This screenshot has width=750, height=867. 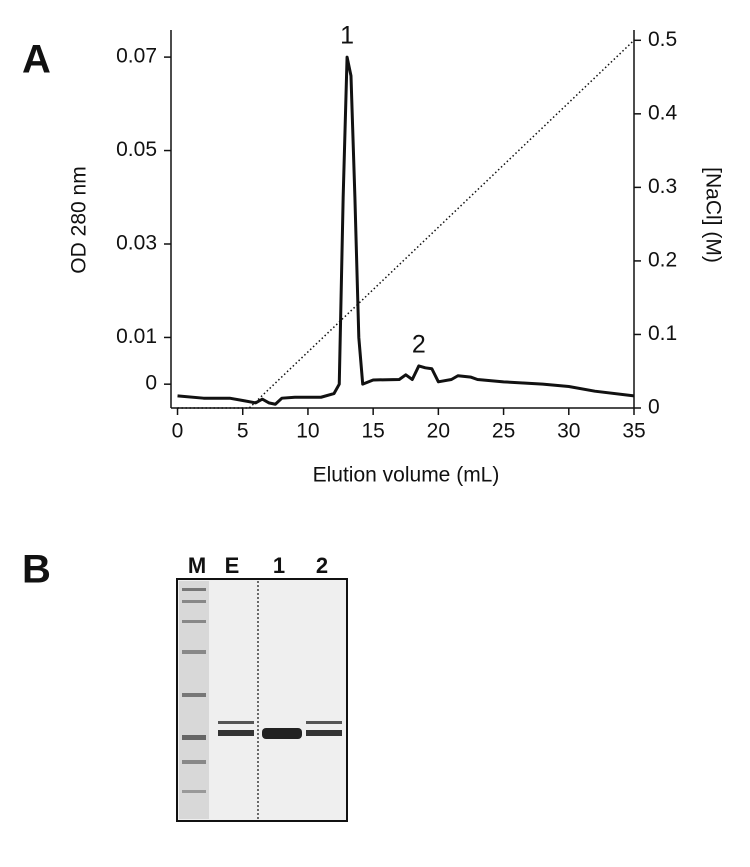 I want to click on x-tick-label: 15, so click(x=372, y=431).